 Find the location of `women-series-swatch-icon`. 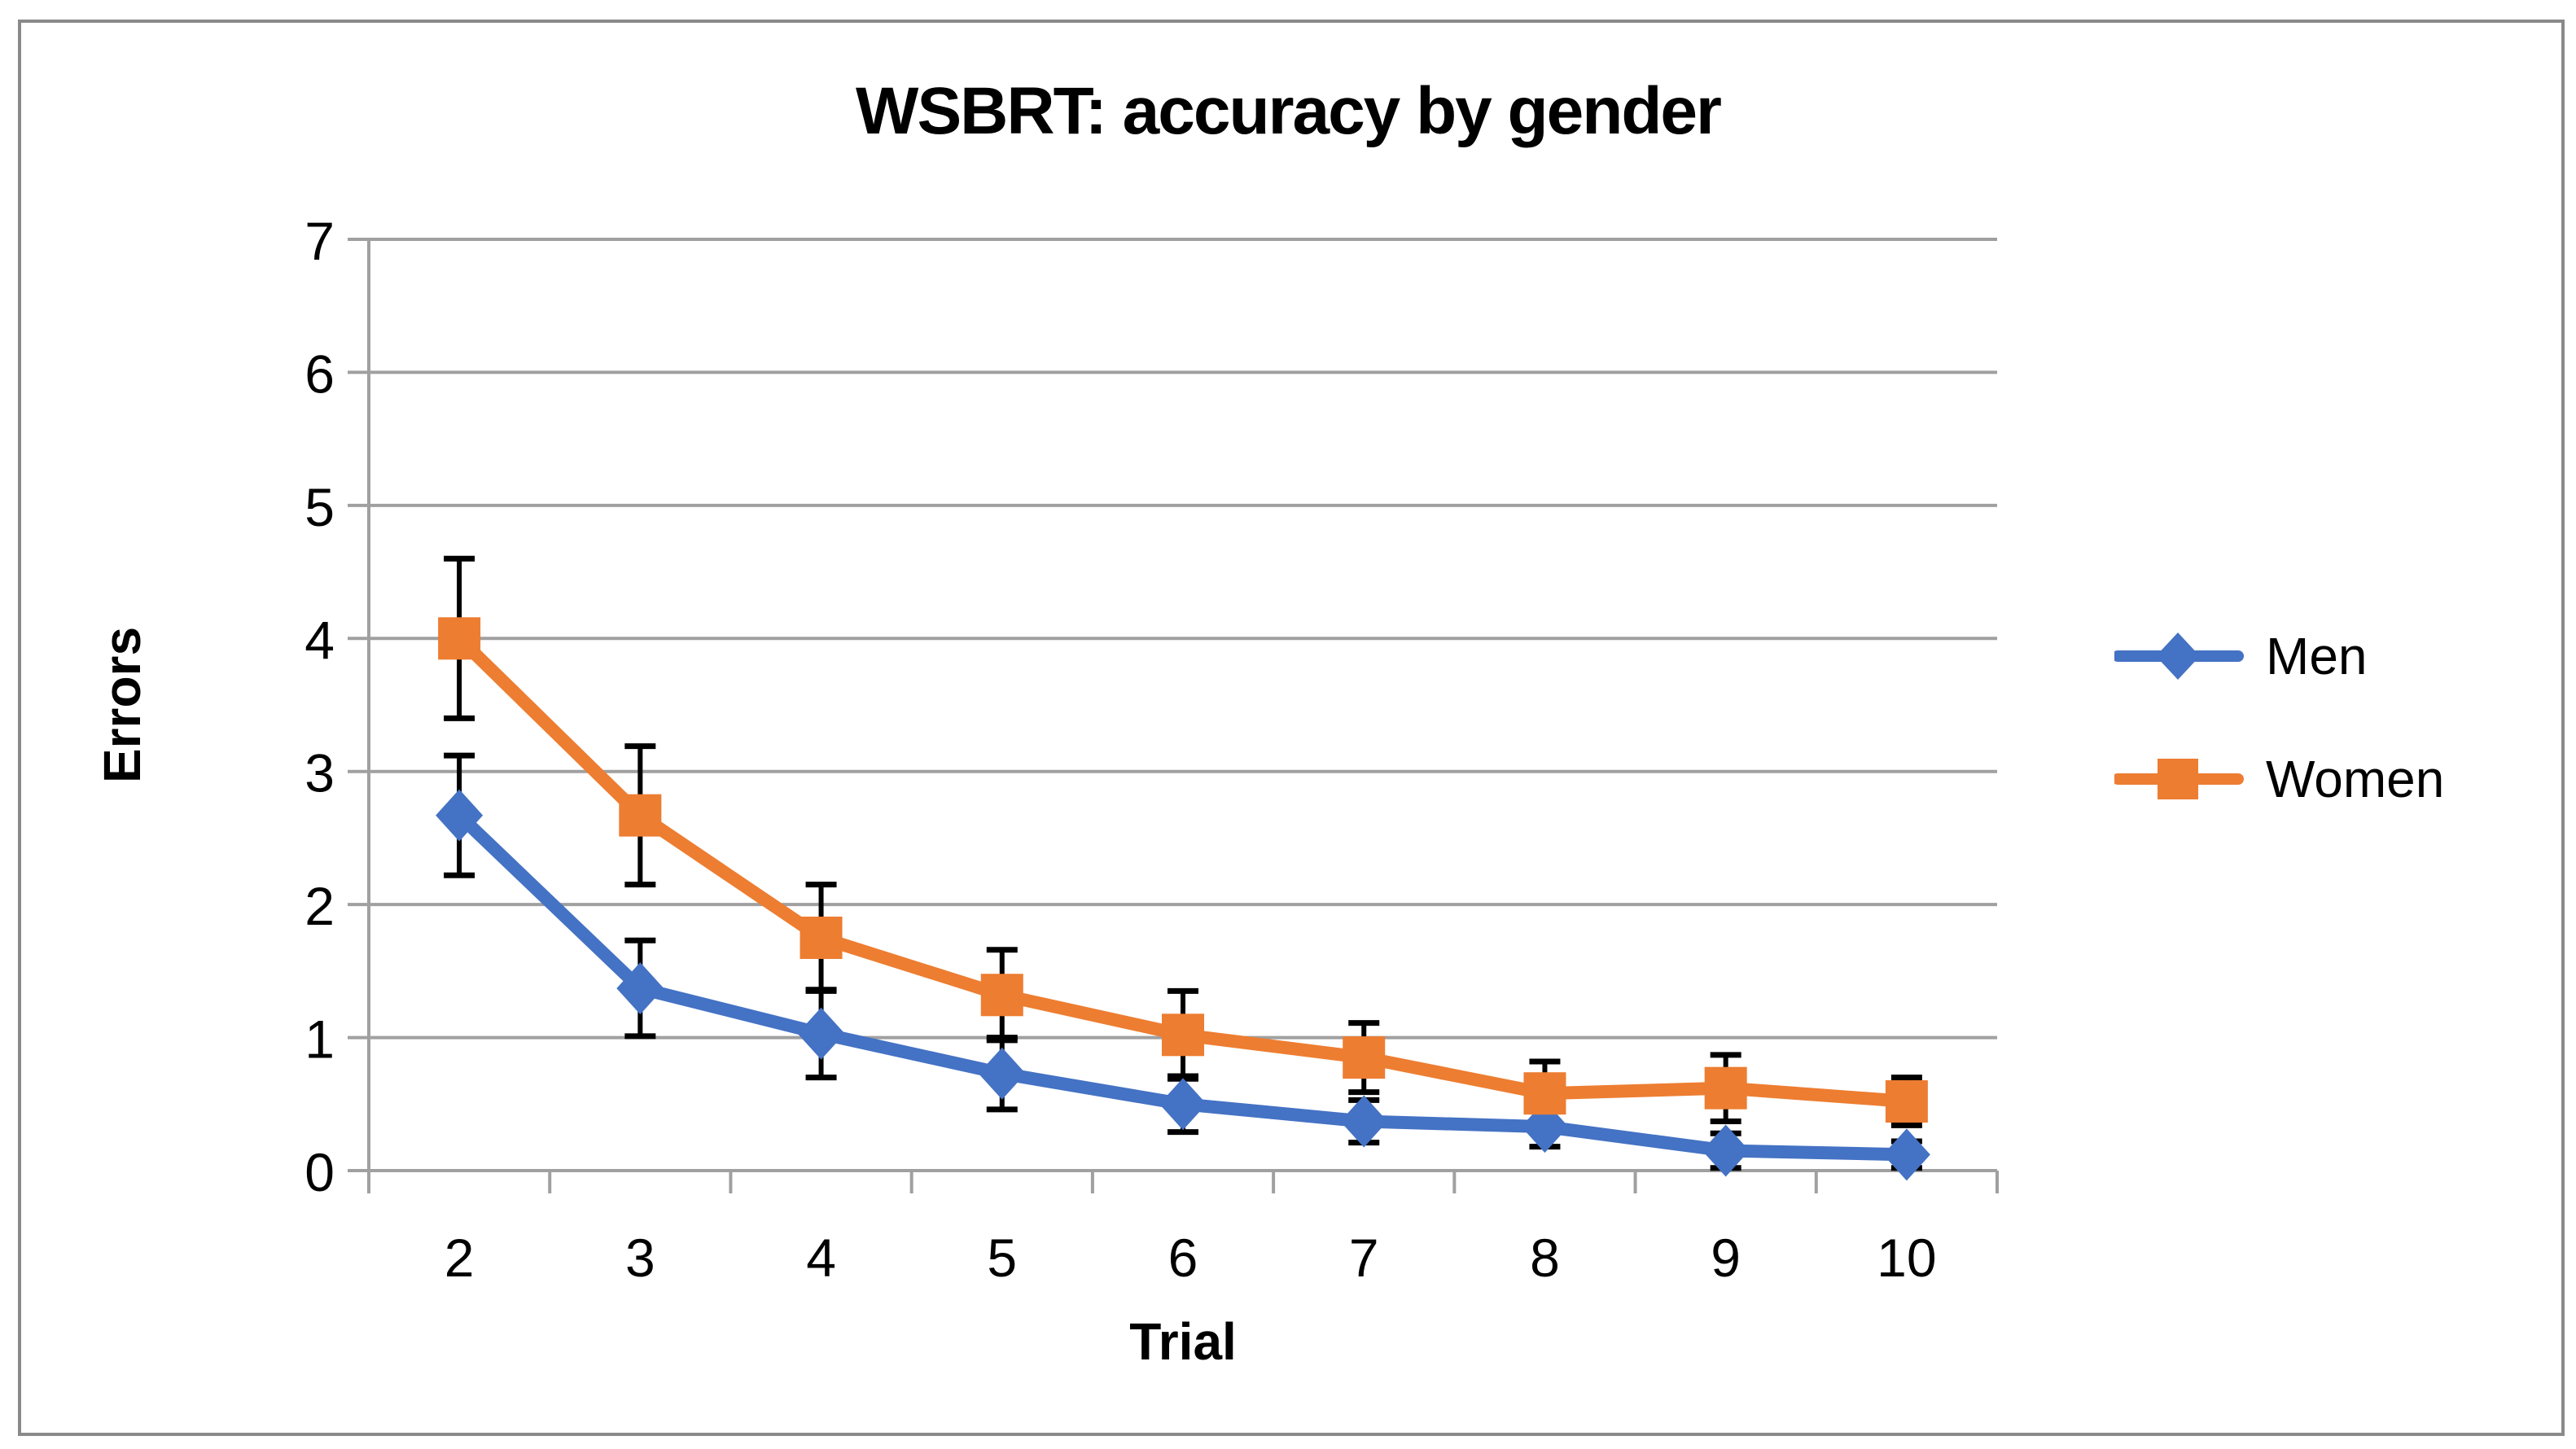

women-series-swatch-icon is located at coordinates (2179, 779).